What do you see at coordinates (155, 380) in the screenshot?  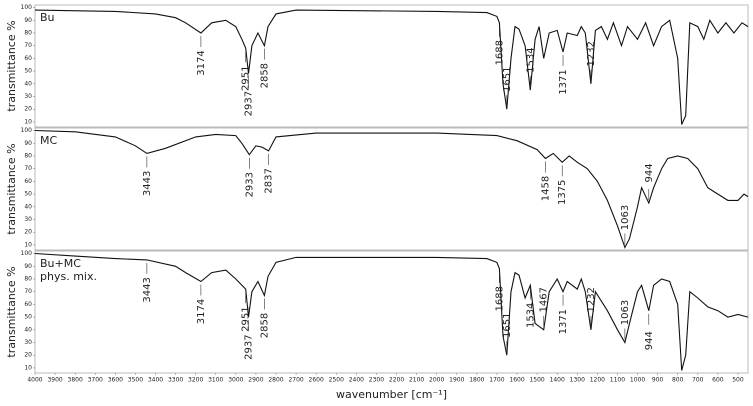 I see `x-tick-label: 3400` at bounding box center [155, 380].